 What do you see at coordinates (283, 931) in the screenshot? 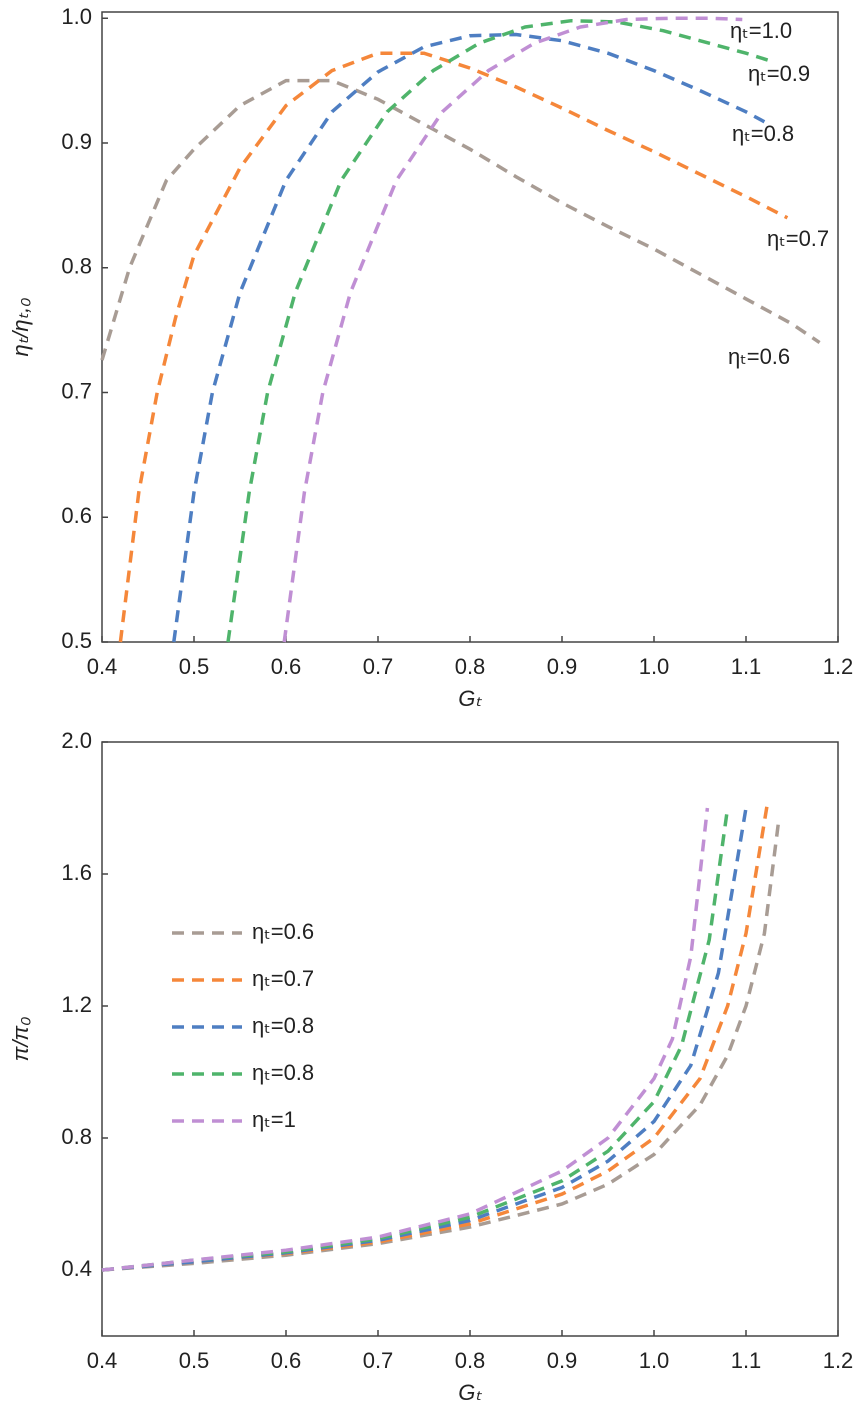
I see `legend-label: ηₜ=0.6` at bounding box center [283, 931].